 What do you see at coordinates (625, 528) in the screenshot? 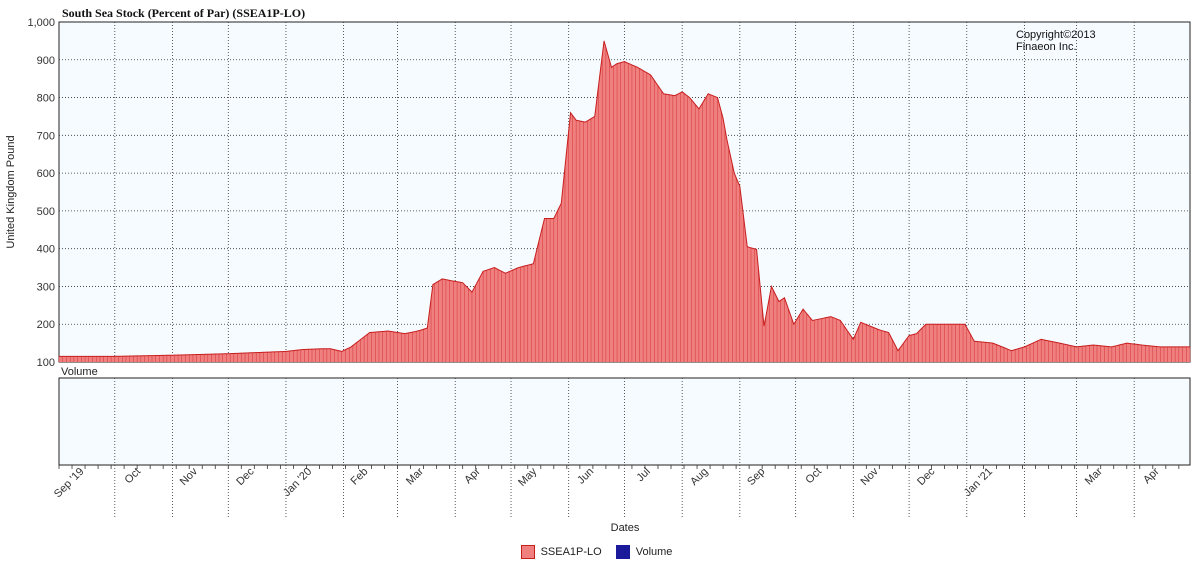
I see `x-axis-label: Dates` at bounding box center [625, 528].